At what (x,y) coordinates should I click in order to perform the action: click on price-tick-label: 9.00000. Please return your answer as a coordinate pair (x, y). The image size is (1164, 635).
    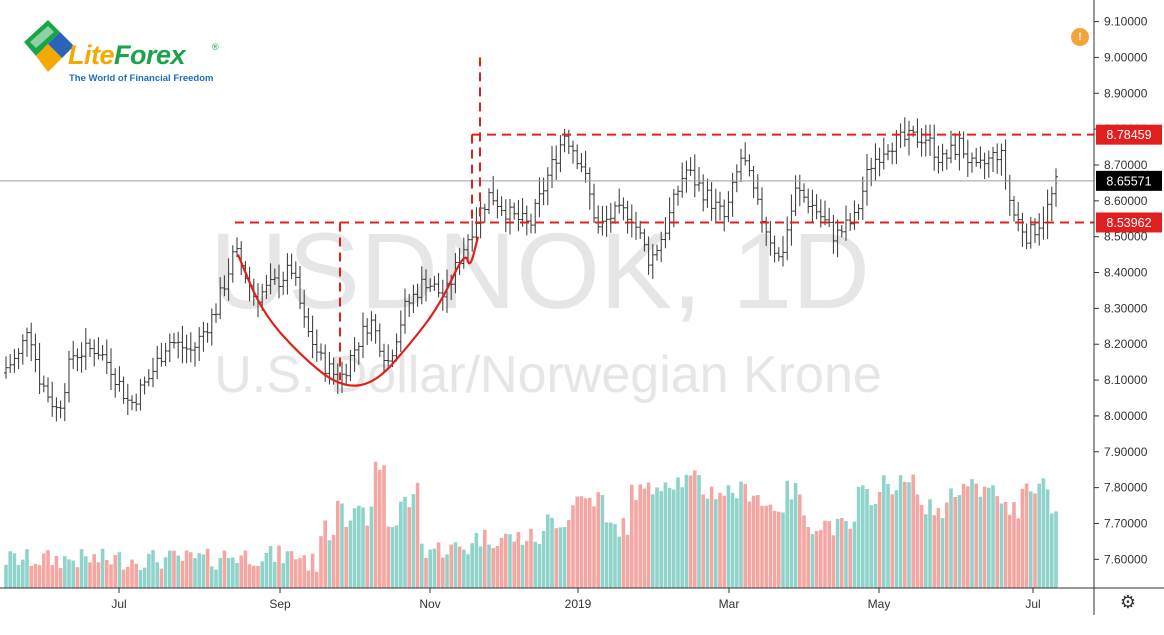
    Looking at the image, I should click on (1126, 57).